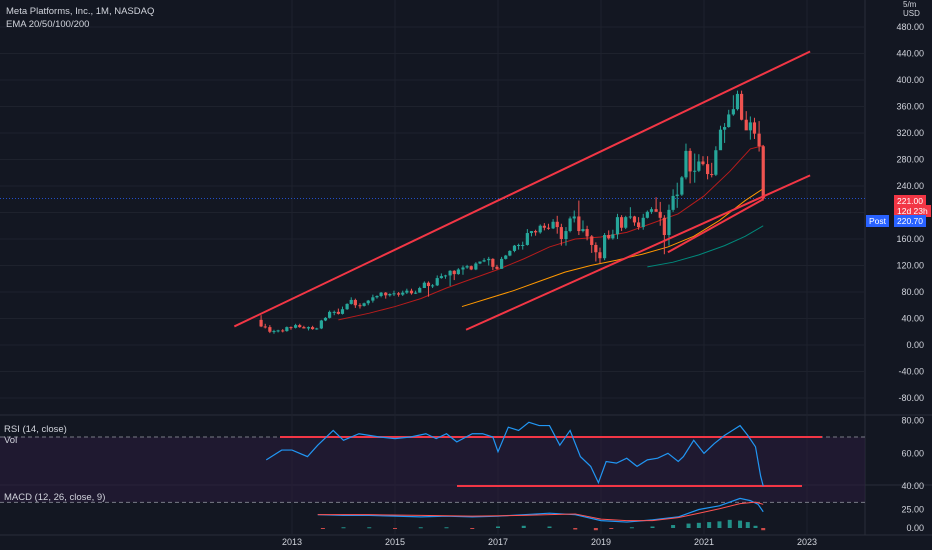  I want to click on price-tick-label: 120.00, so click(910, 266).